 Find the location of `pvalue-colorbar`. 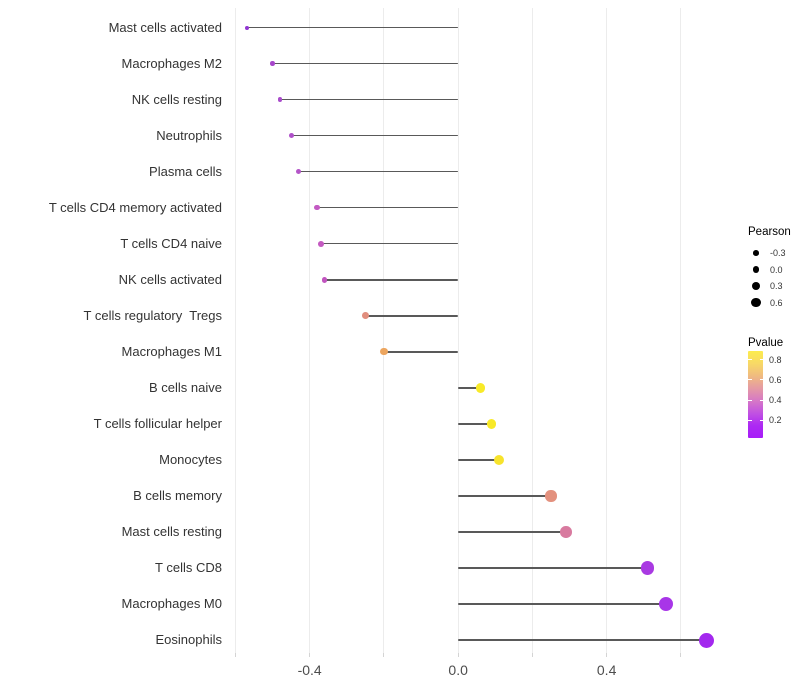

pvalue-colorbar is located at coordinates (755, 394).